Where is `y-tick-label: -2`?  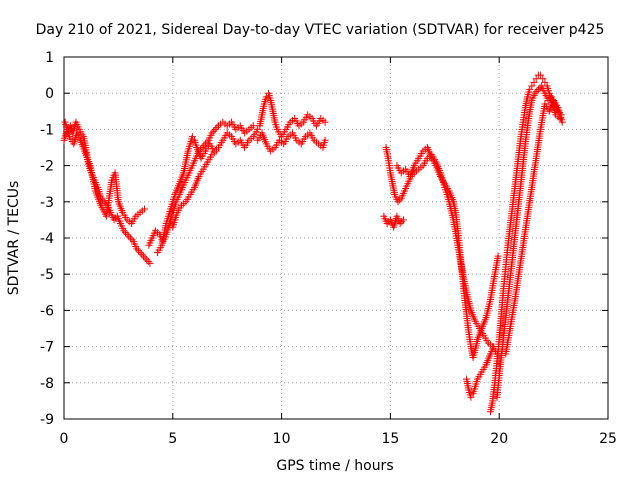
y-tick-label: -2 is located at coordinates (47, 167).